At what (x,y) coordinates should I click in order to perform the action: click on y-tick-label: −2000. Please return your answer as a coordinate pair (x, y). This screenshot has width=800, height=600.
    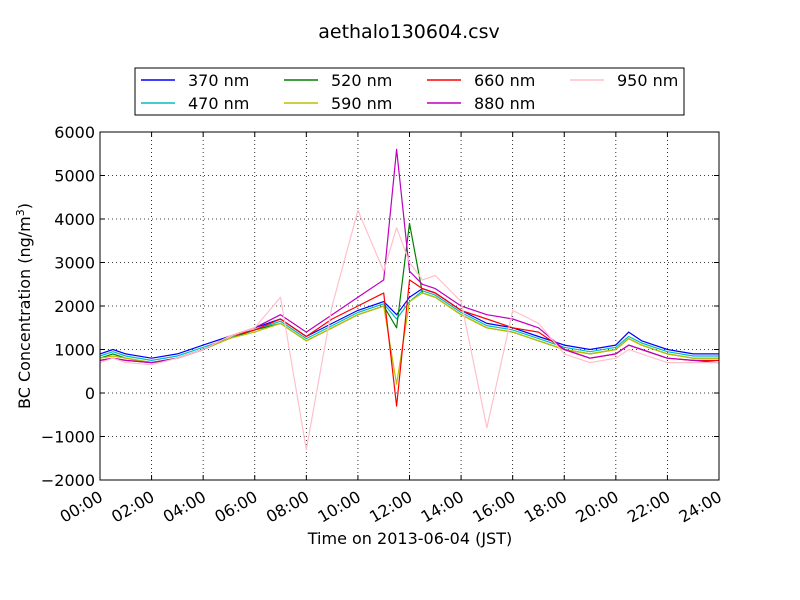
    Looking at the image, I should click on (68, 480).